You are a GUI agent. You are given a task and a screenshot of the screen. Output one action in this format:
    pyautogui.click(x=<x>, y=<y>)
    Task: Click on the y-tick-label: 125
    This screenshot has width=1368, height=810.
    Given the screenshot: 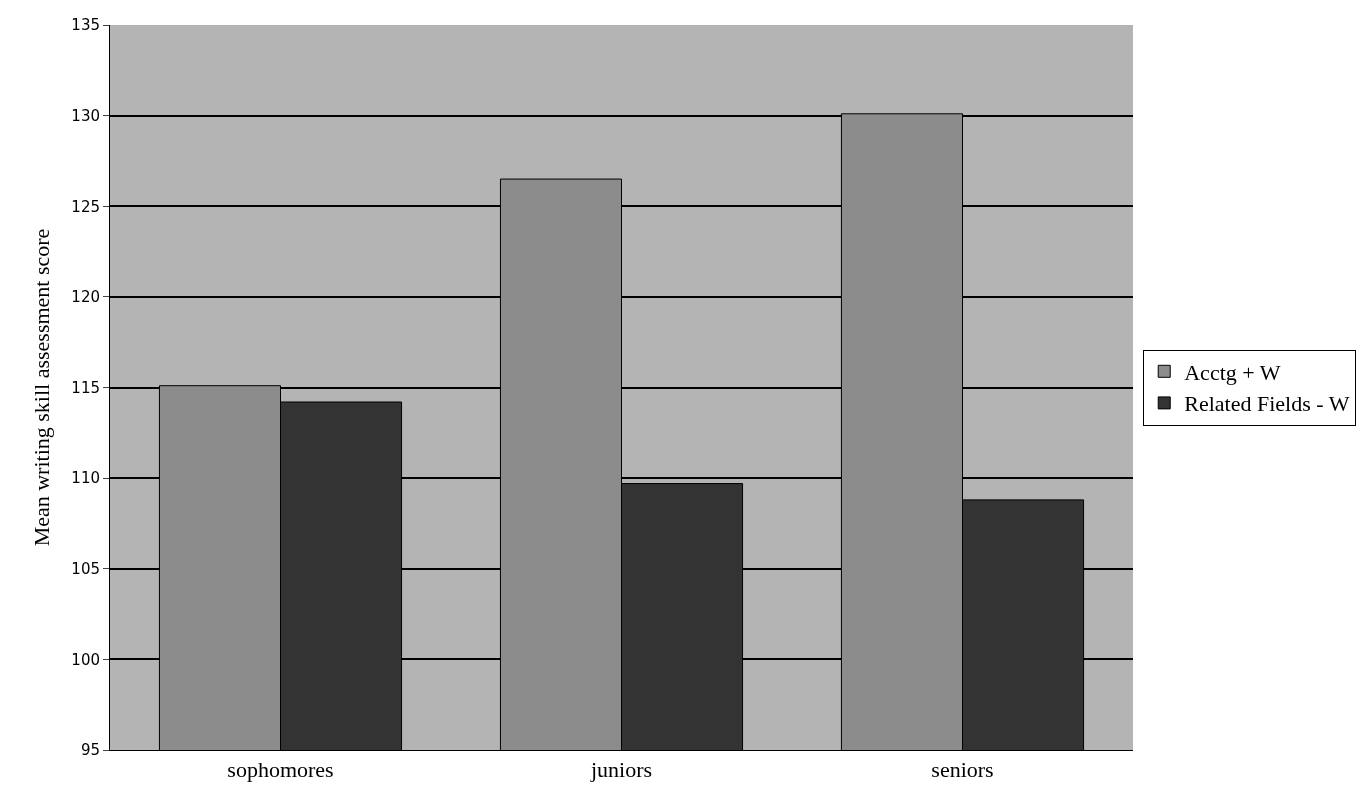 What is the action you would take?
    pyautogui.click(x=85, y=206)
    